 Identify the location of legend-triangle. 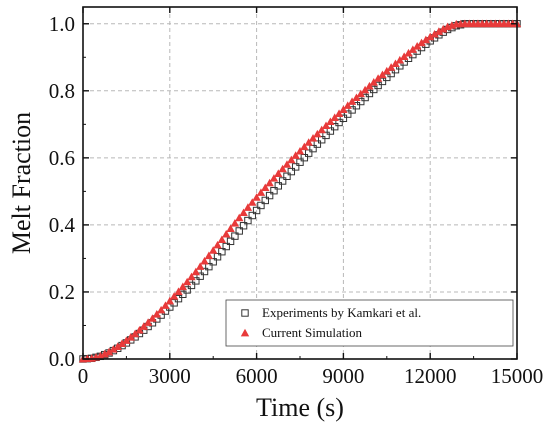
(245, 332).